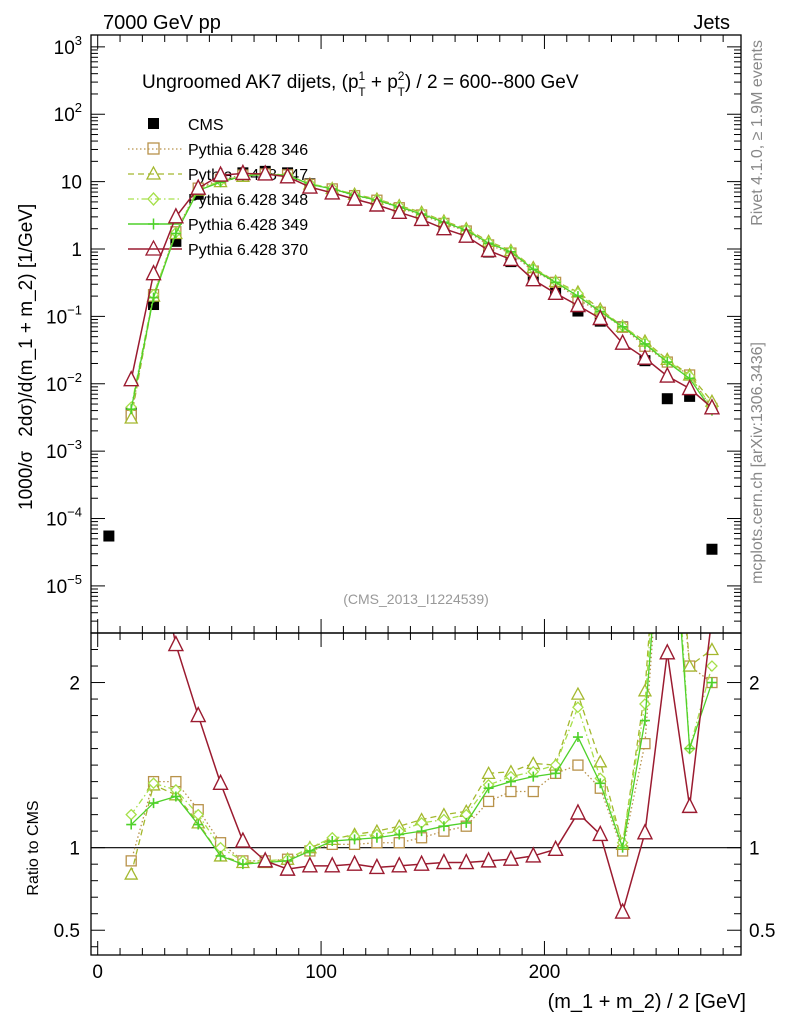  What do you see at coordinates (26, 320) in the screenshot?
I see `main-ylabel-main: 2dσ)/d(m_1 + m_2) [1/GeV]` at bounding box center [26, 320].